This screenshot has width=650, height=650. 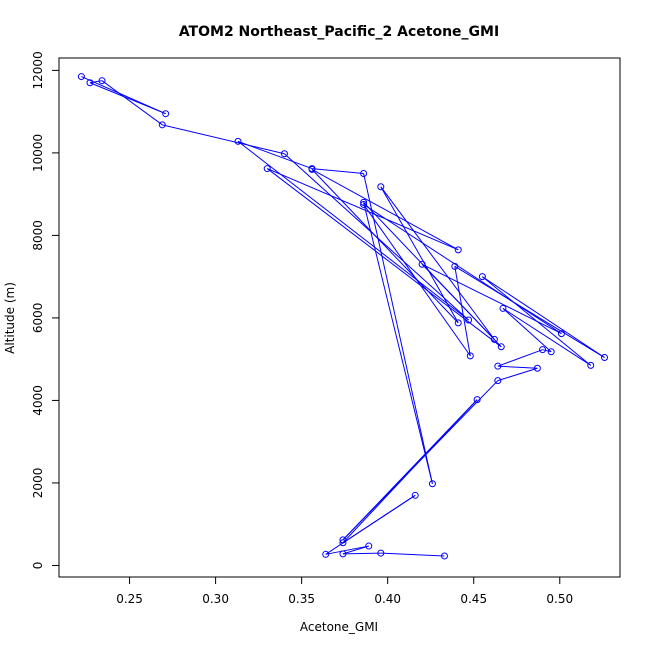 What do you see at coordinates (38, 483) in the screenshot?
I see `y-tick-label: 2000` at bounding box center [38, 483].